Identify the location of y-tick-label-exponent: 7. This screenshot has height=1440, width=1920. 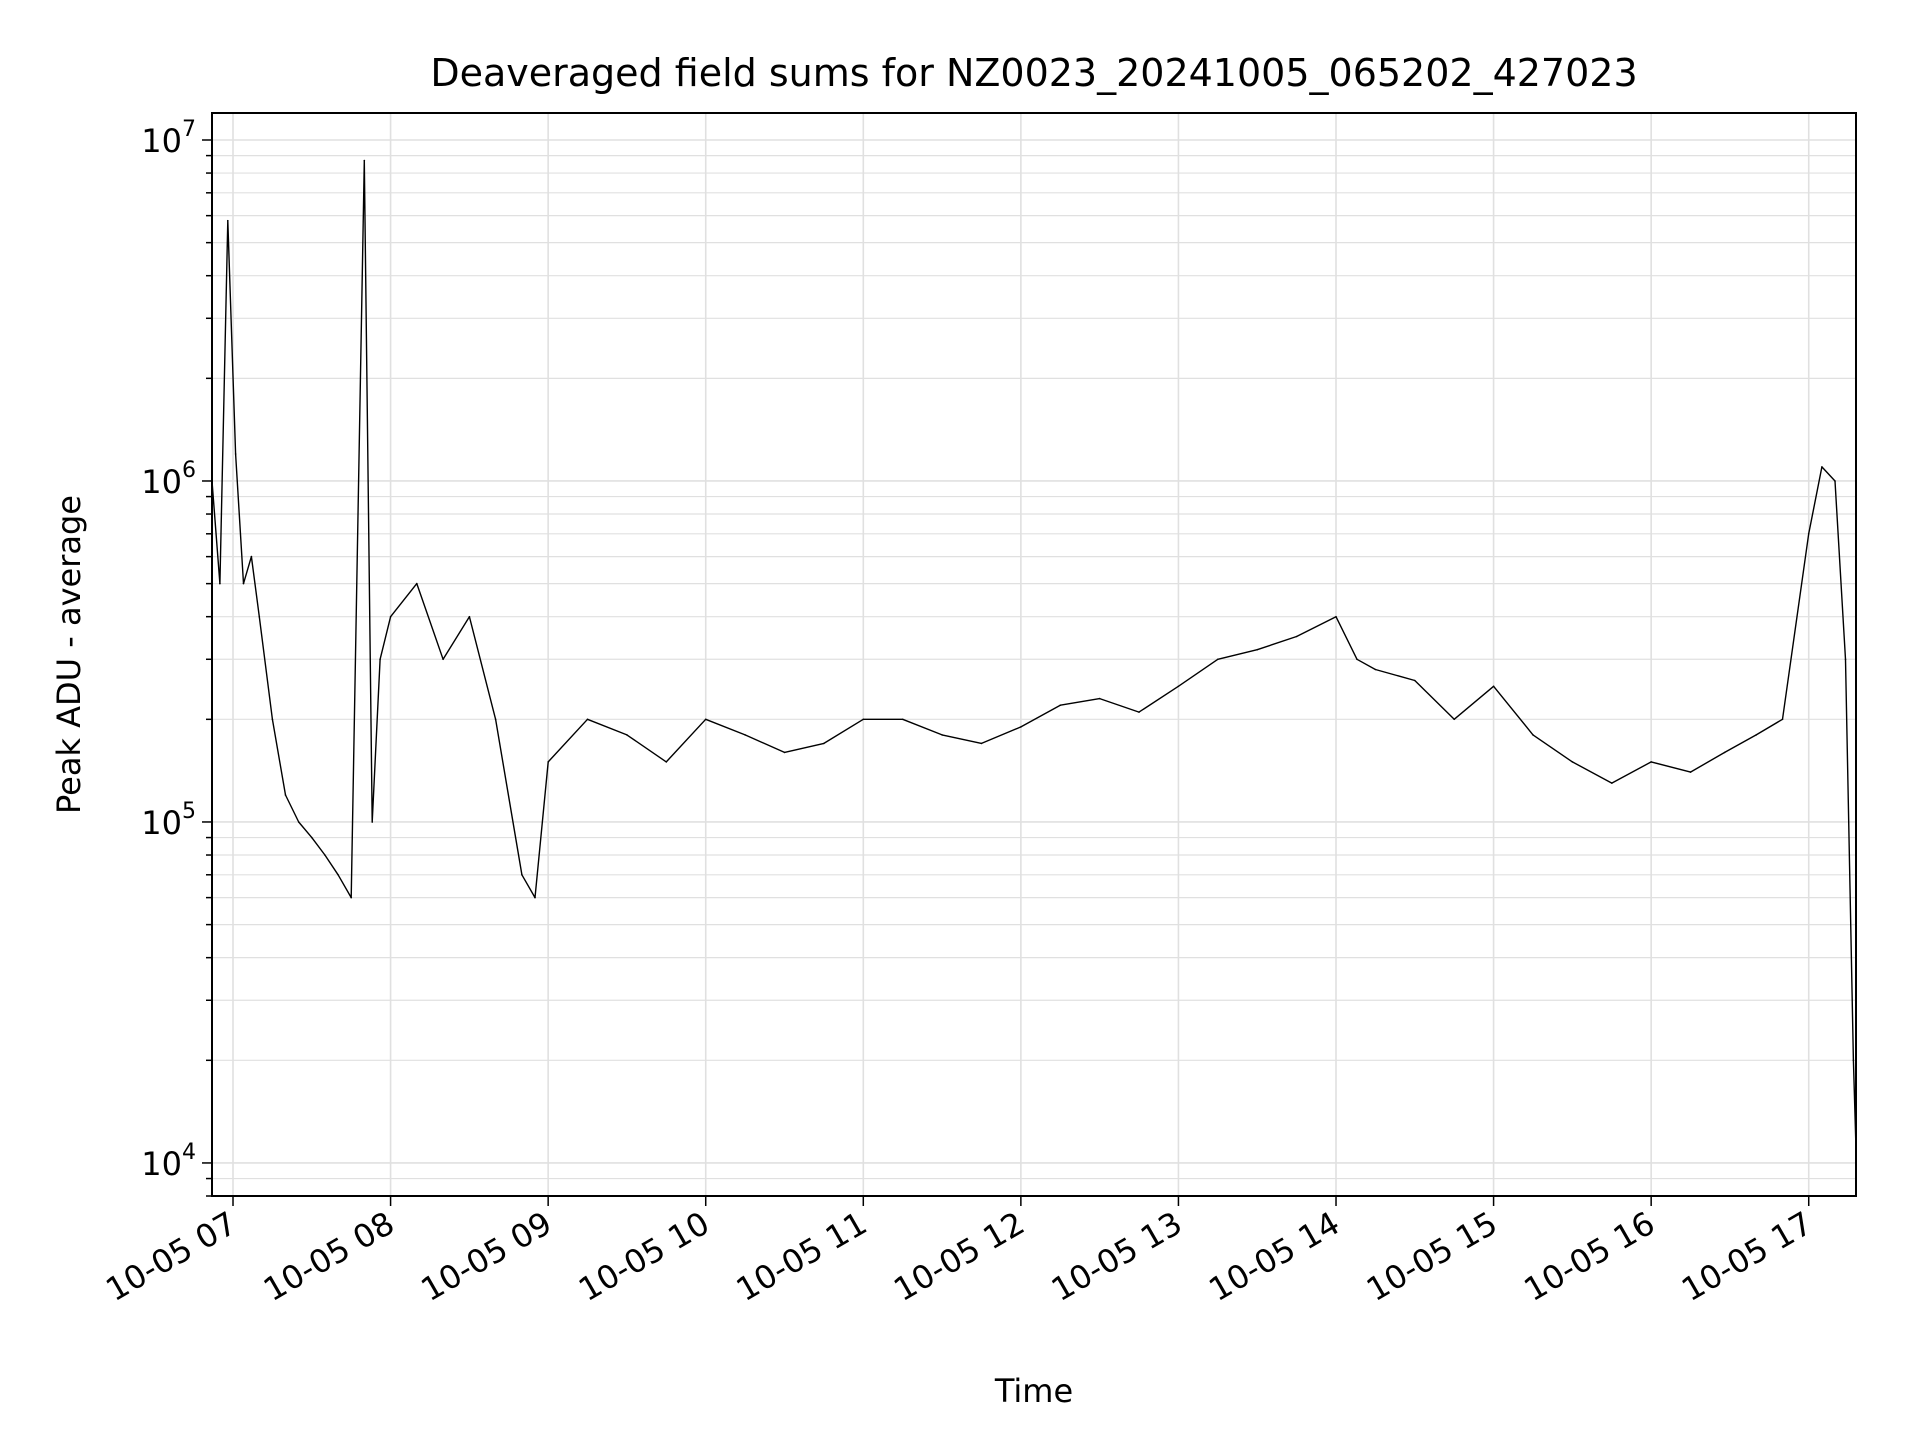
(189, 129).